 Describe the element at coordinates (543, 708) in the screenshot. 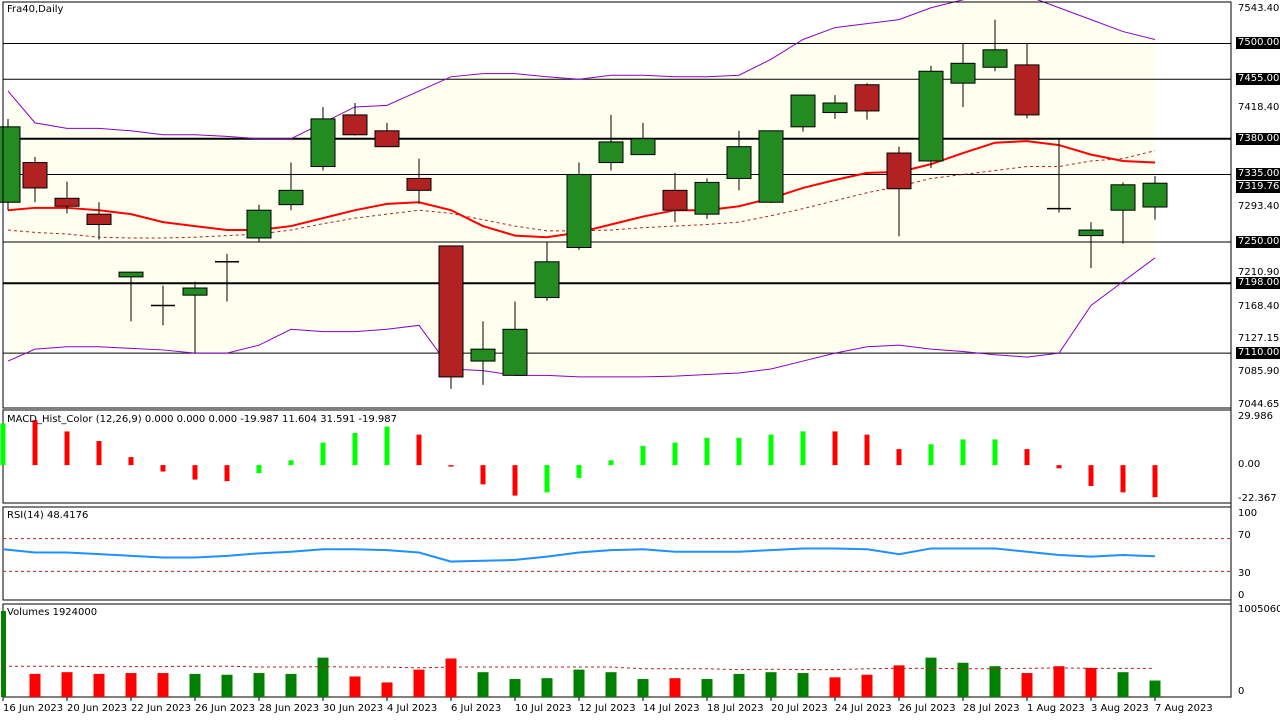

I see `date-axis-label: 10 Jul 2023` at that location.